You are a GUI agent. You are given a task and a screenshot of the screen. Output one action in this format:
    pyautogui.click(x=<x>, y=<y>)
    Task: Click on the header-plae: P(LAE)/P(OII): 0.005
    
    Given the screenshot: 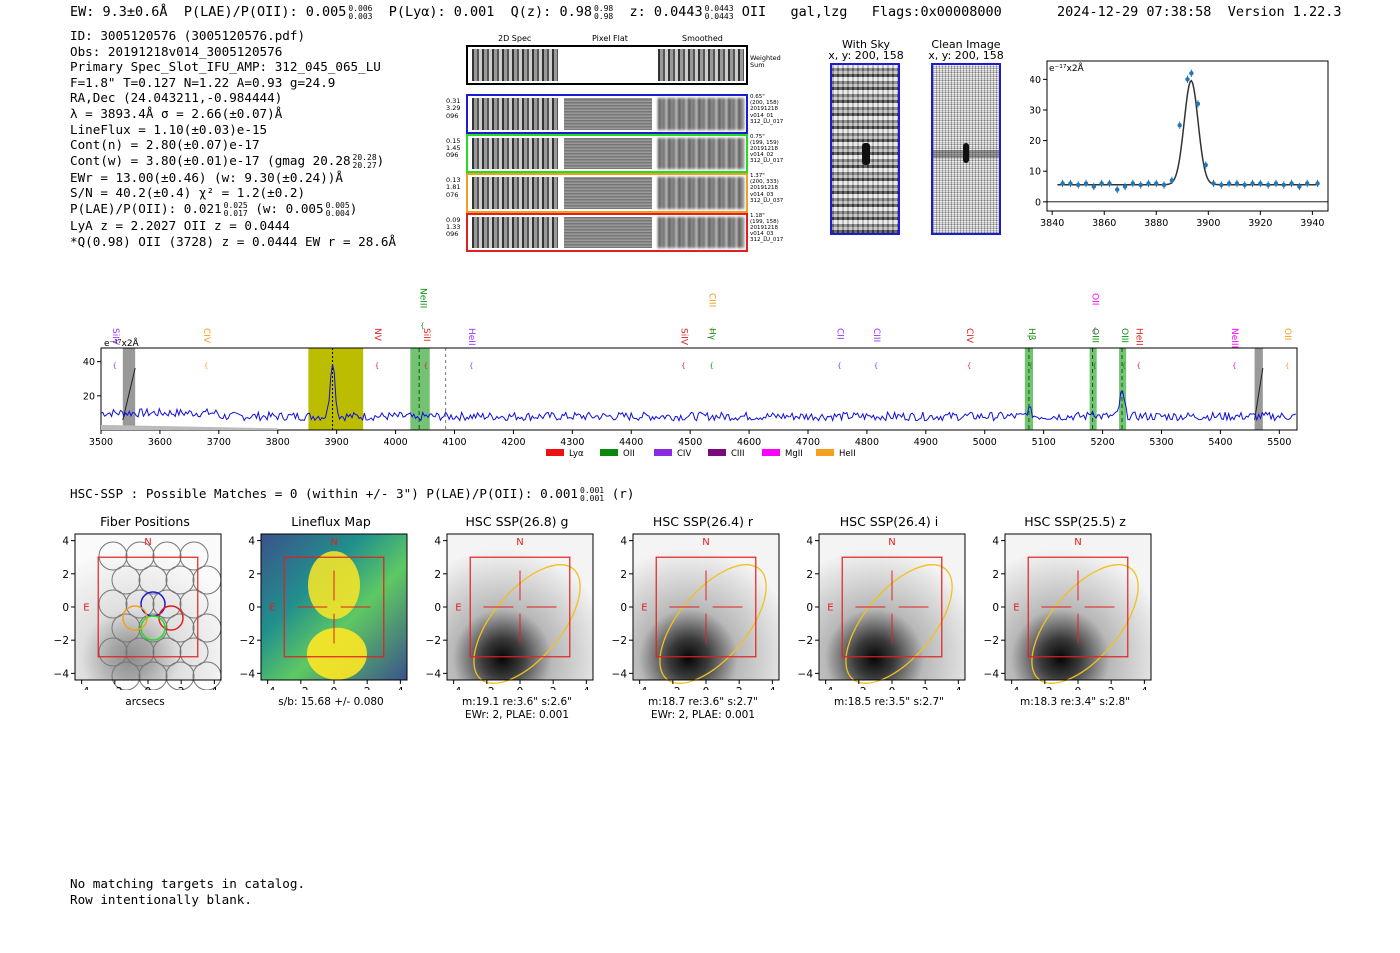 What is the action you would take?
    pyautogui.click(x=265, y=12)
    